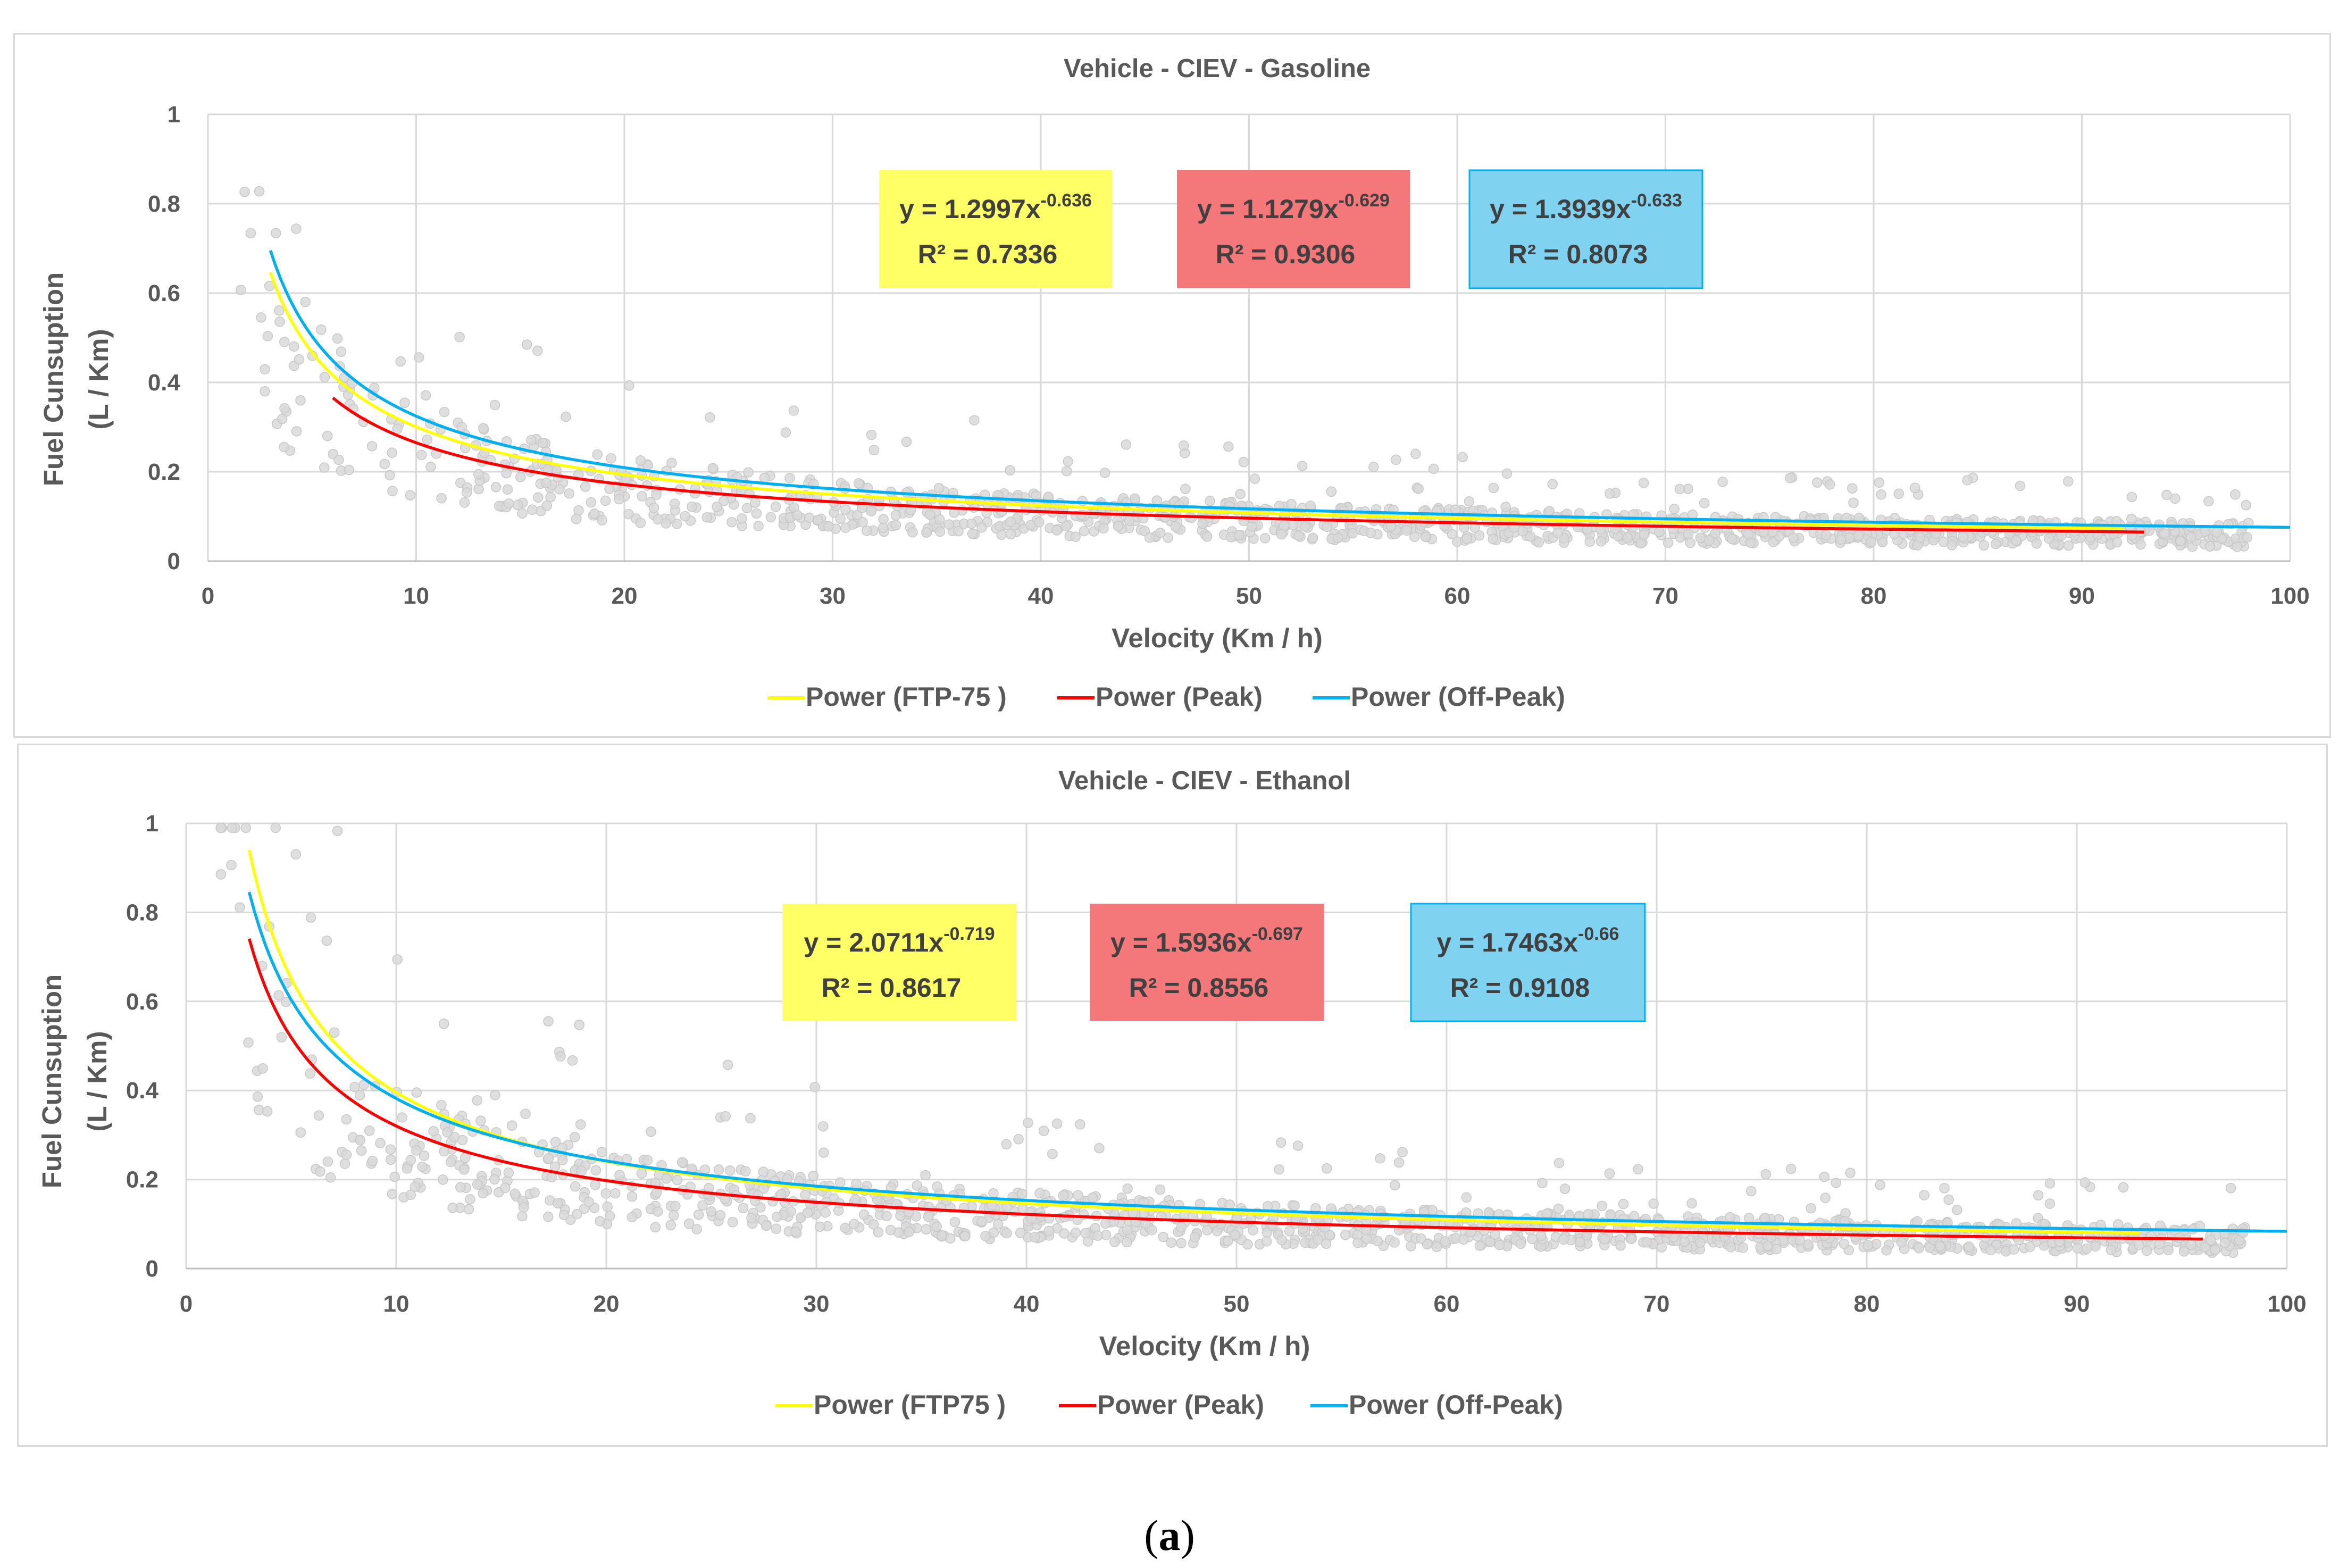 The height and width of the screenshot is (1568, 2339). I want to click on legend-item-0: Power (FTP-75 ), so click(887, 697).